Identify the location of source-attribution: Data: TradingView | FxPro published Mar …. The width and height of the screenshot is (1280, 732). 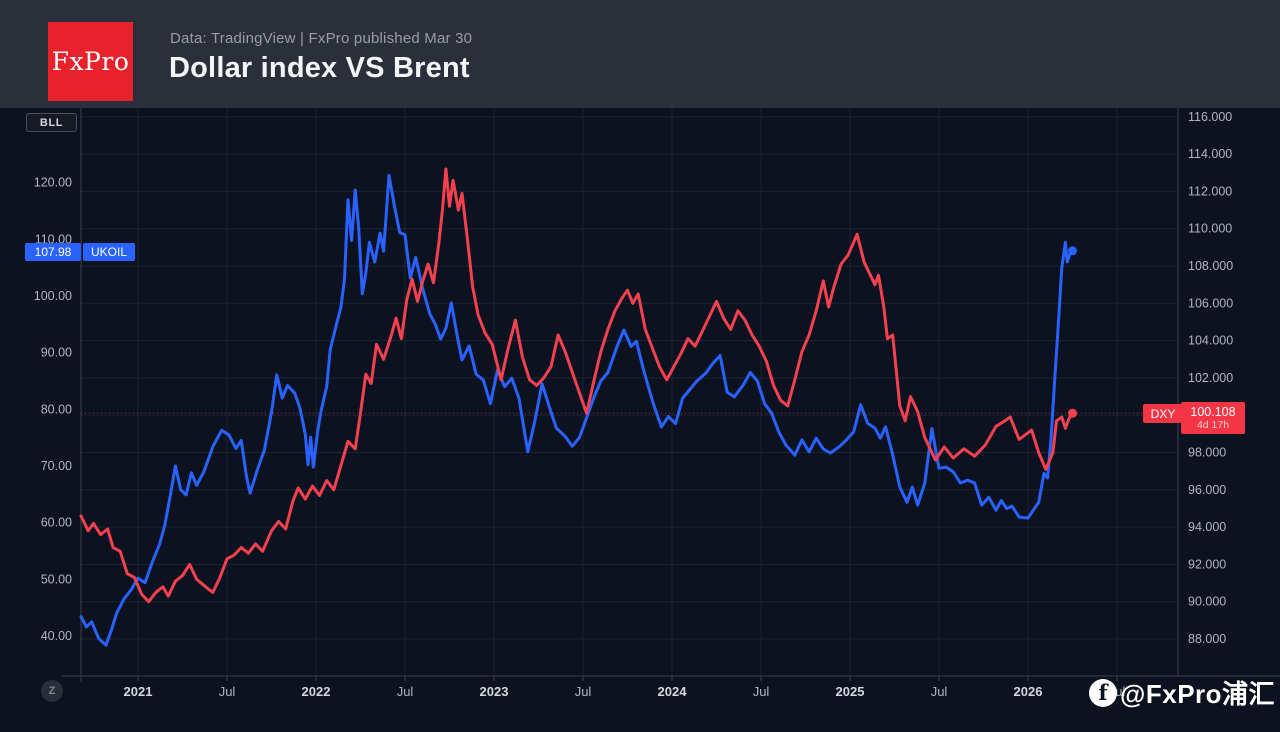
(321, 38).